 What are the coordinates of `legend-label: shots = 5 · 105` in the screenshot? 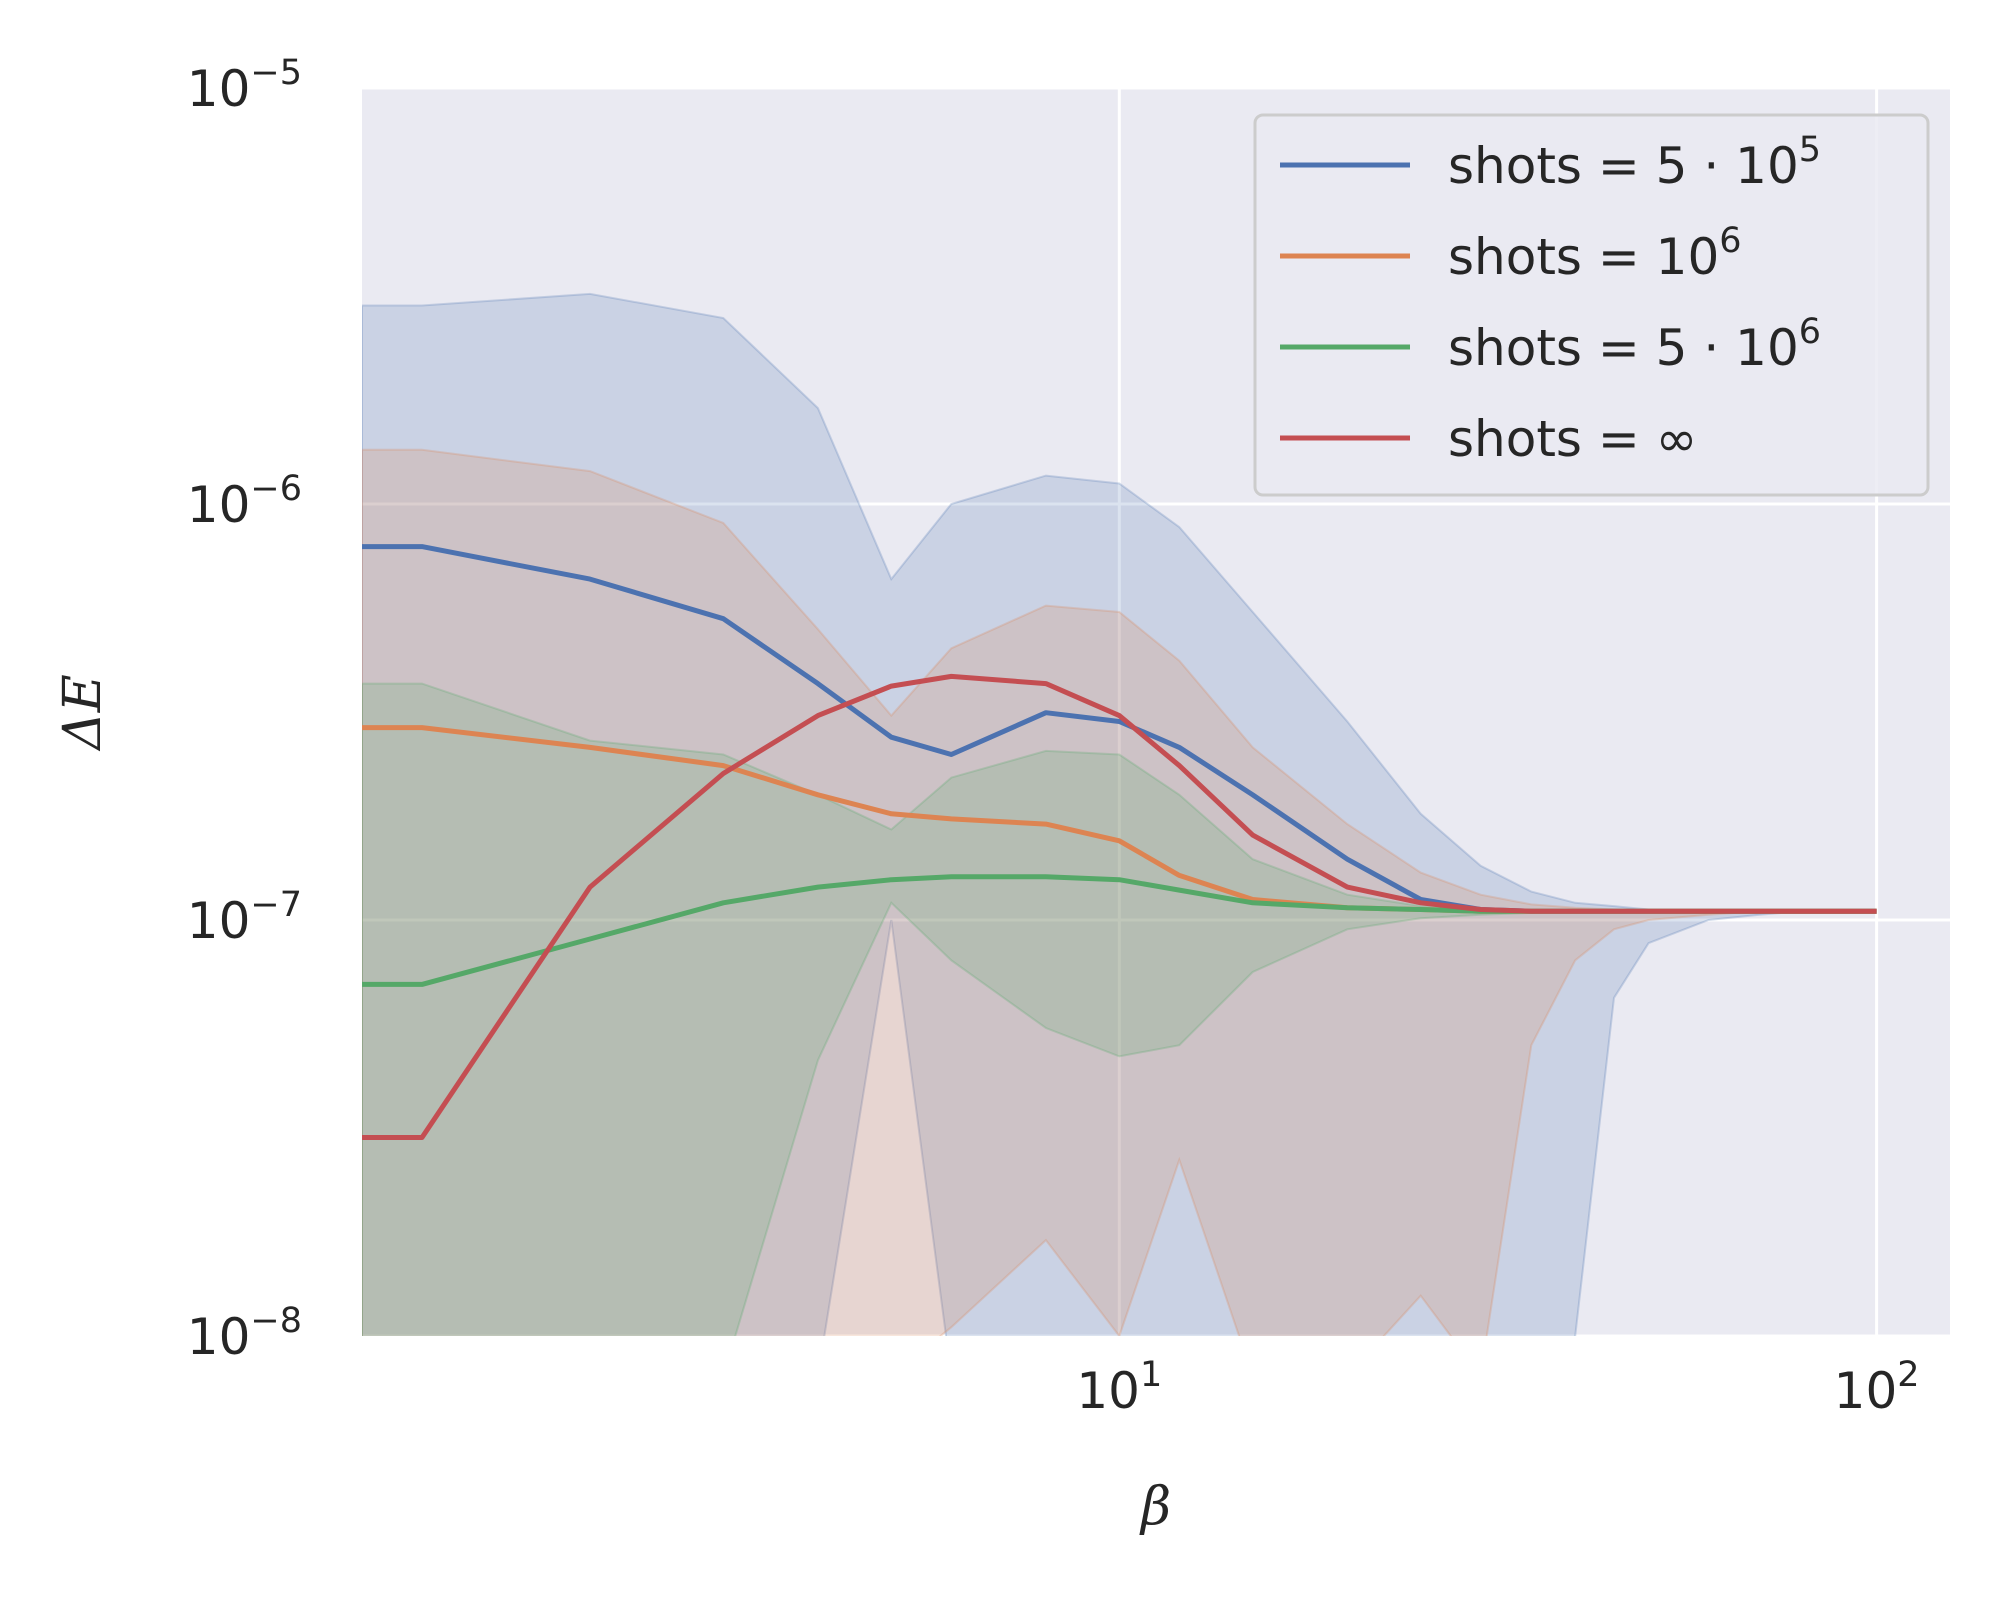 It's located at (1634, 162).